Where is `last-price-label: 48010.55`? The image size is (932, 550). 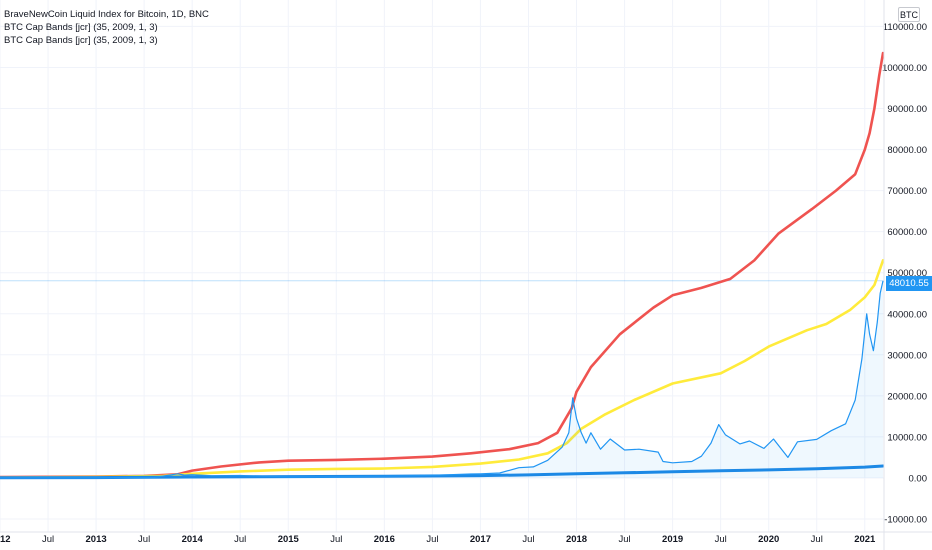 last-price-label: 48010.55 is located at coordinates (909, 283).